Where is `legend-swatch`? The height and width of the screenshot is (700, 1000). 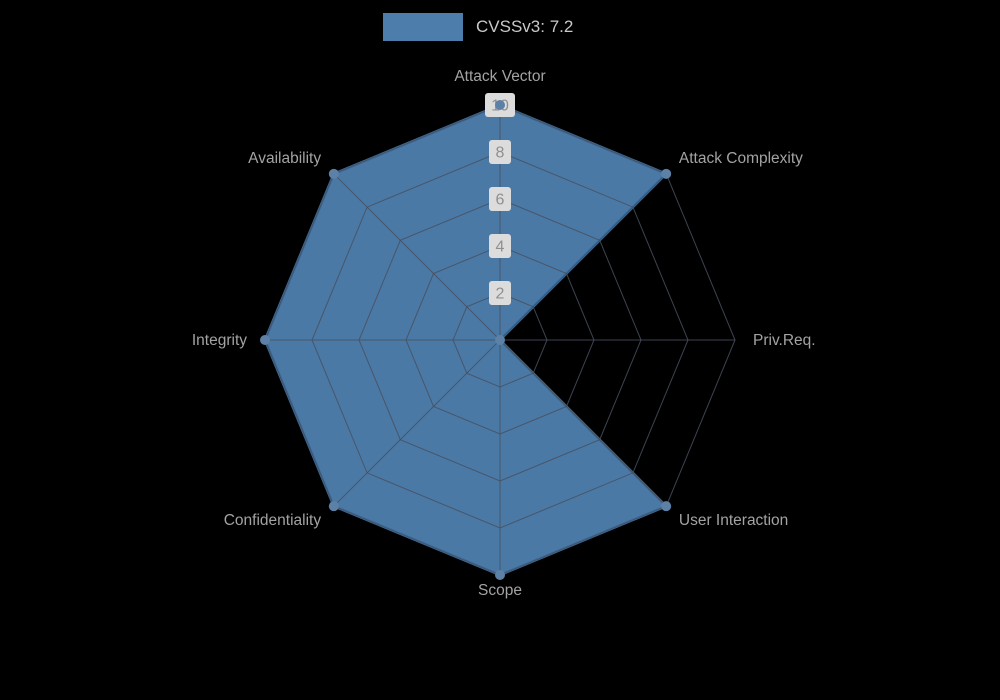
legend-swatch is located at coordinates (423, 27).